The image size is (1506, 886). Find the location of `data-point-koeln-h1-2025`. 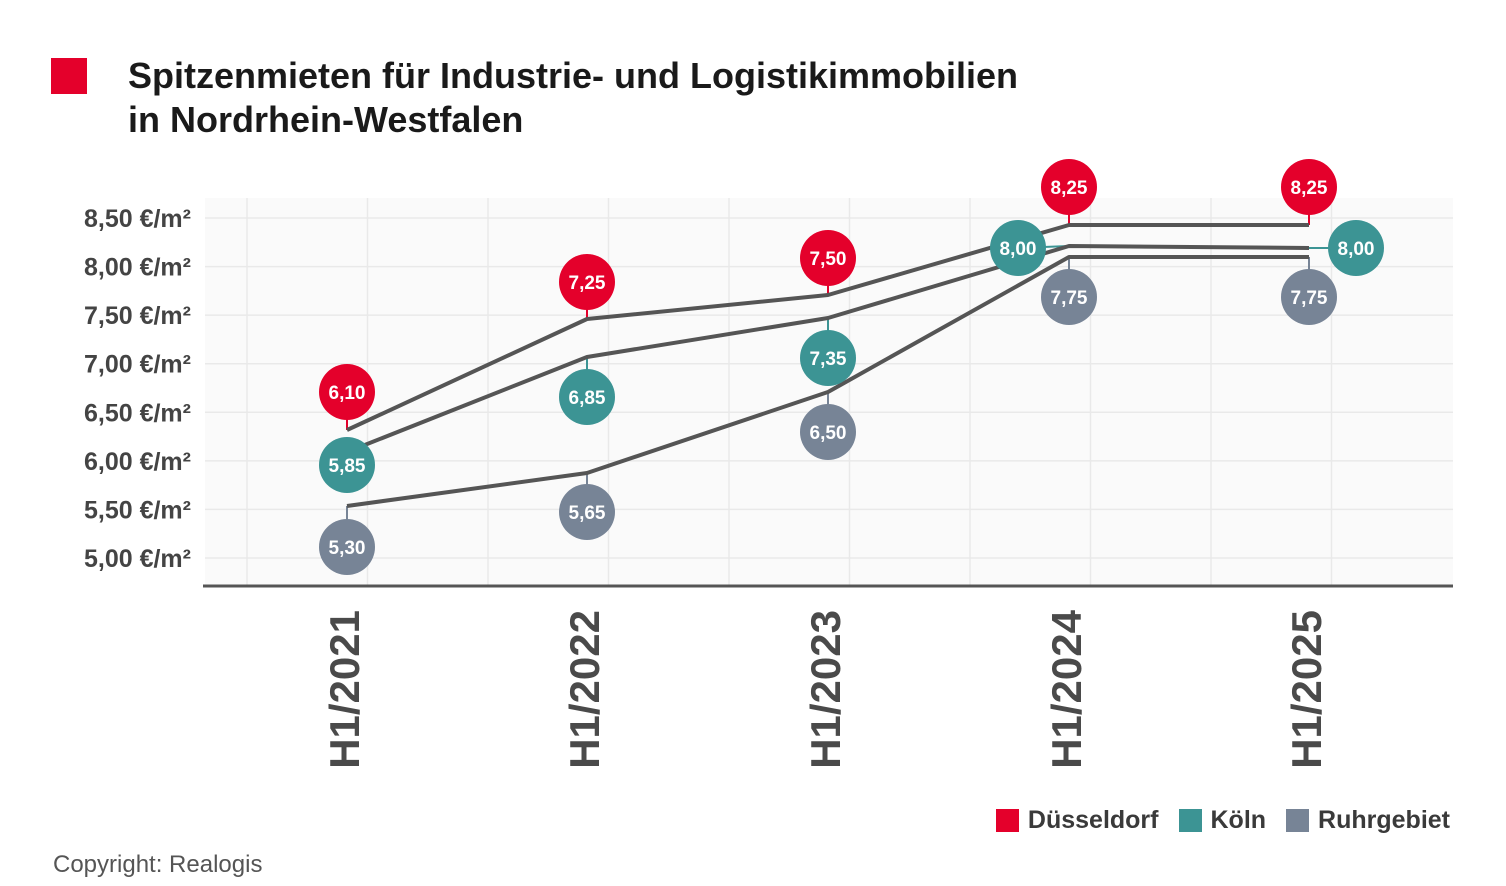

data-point-koeln-h1-2025 is located at coordinates (1356, 248).